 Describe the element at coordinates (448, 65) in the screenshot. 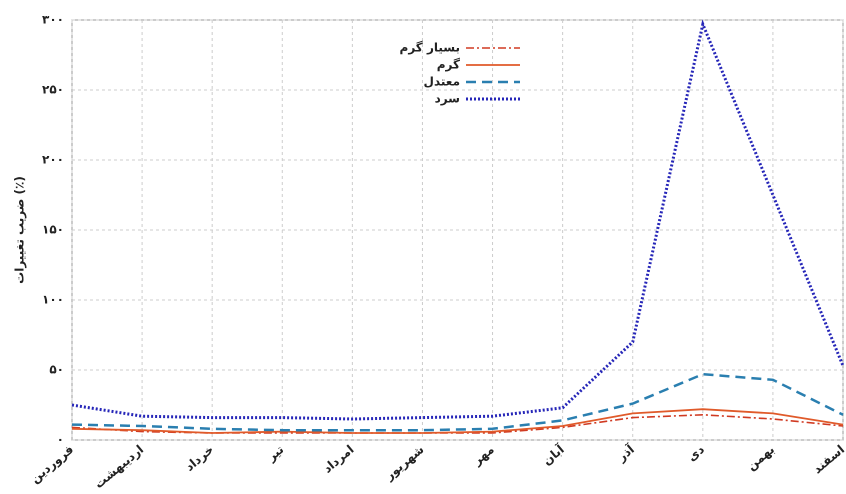

I see `legend-label: گرم` at that location.